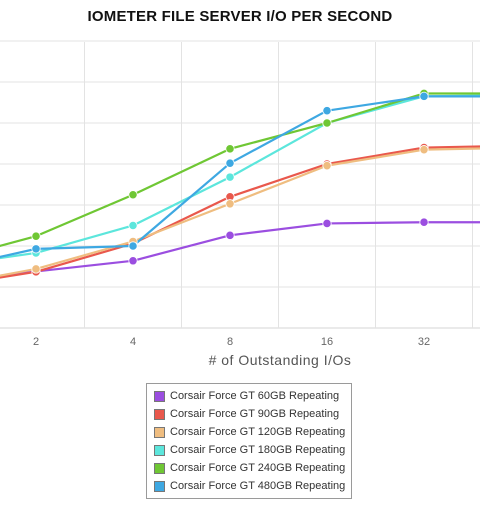 This screenshot has width=480, height=527. I want to click on legend-label: Corsair Force GT 480GB Repeating, so click(258, 486).